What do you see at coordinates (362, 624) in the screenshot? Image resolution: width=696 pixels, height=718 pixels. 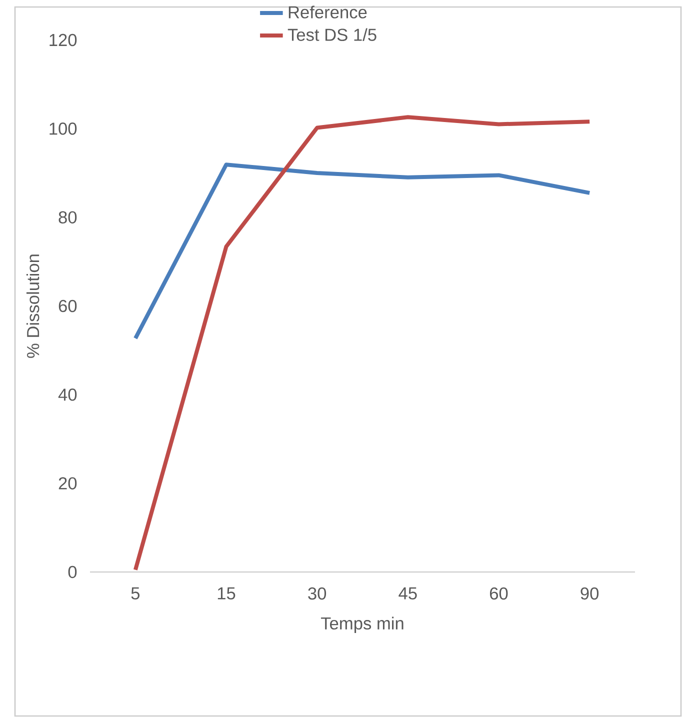 I see `x-axis-title: Temps min` at bounding box center [362, 624].